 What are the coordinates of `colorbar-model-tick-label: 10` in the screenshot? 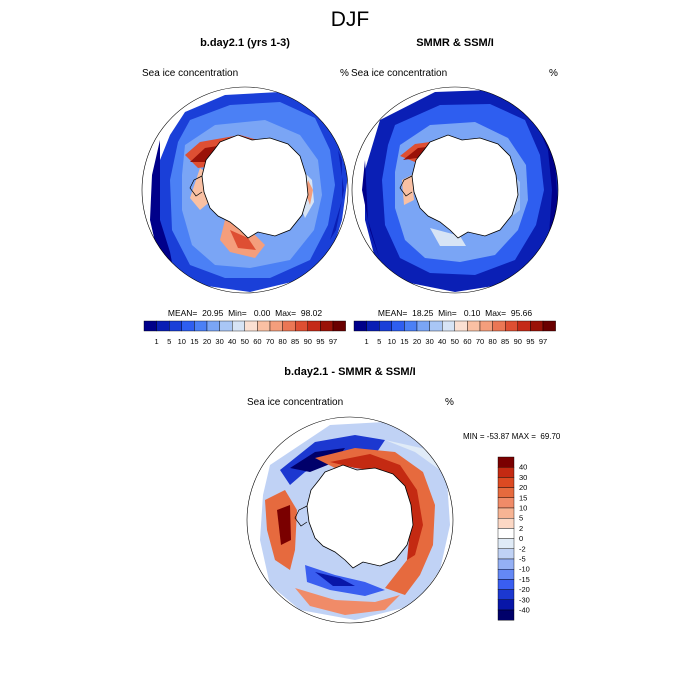 It's located at (182, 341).